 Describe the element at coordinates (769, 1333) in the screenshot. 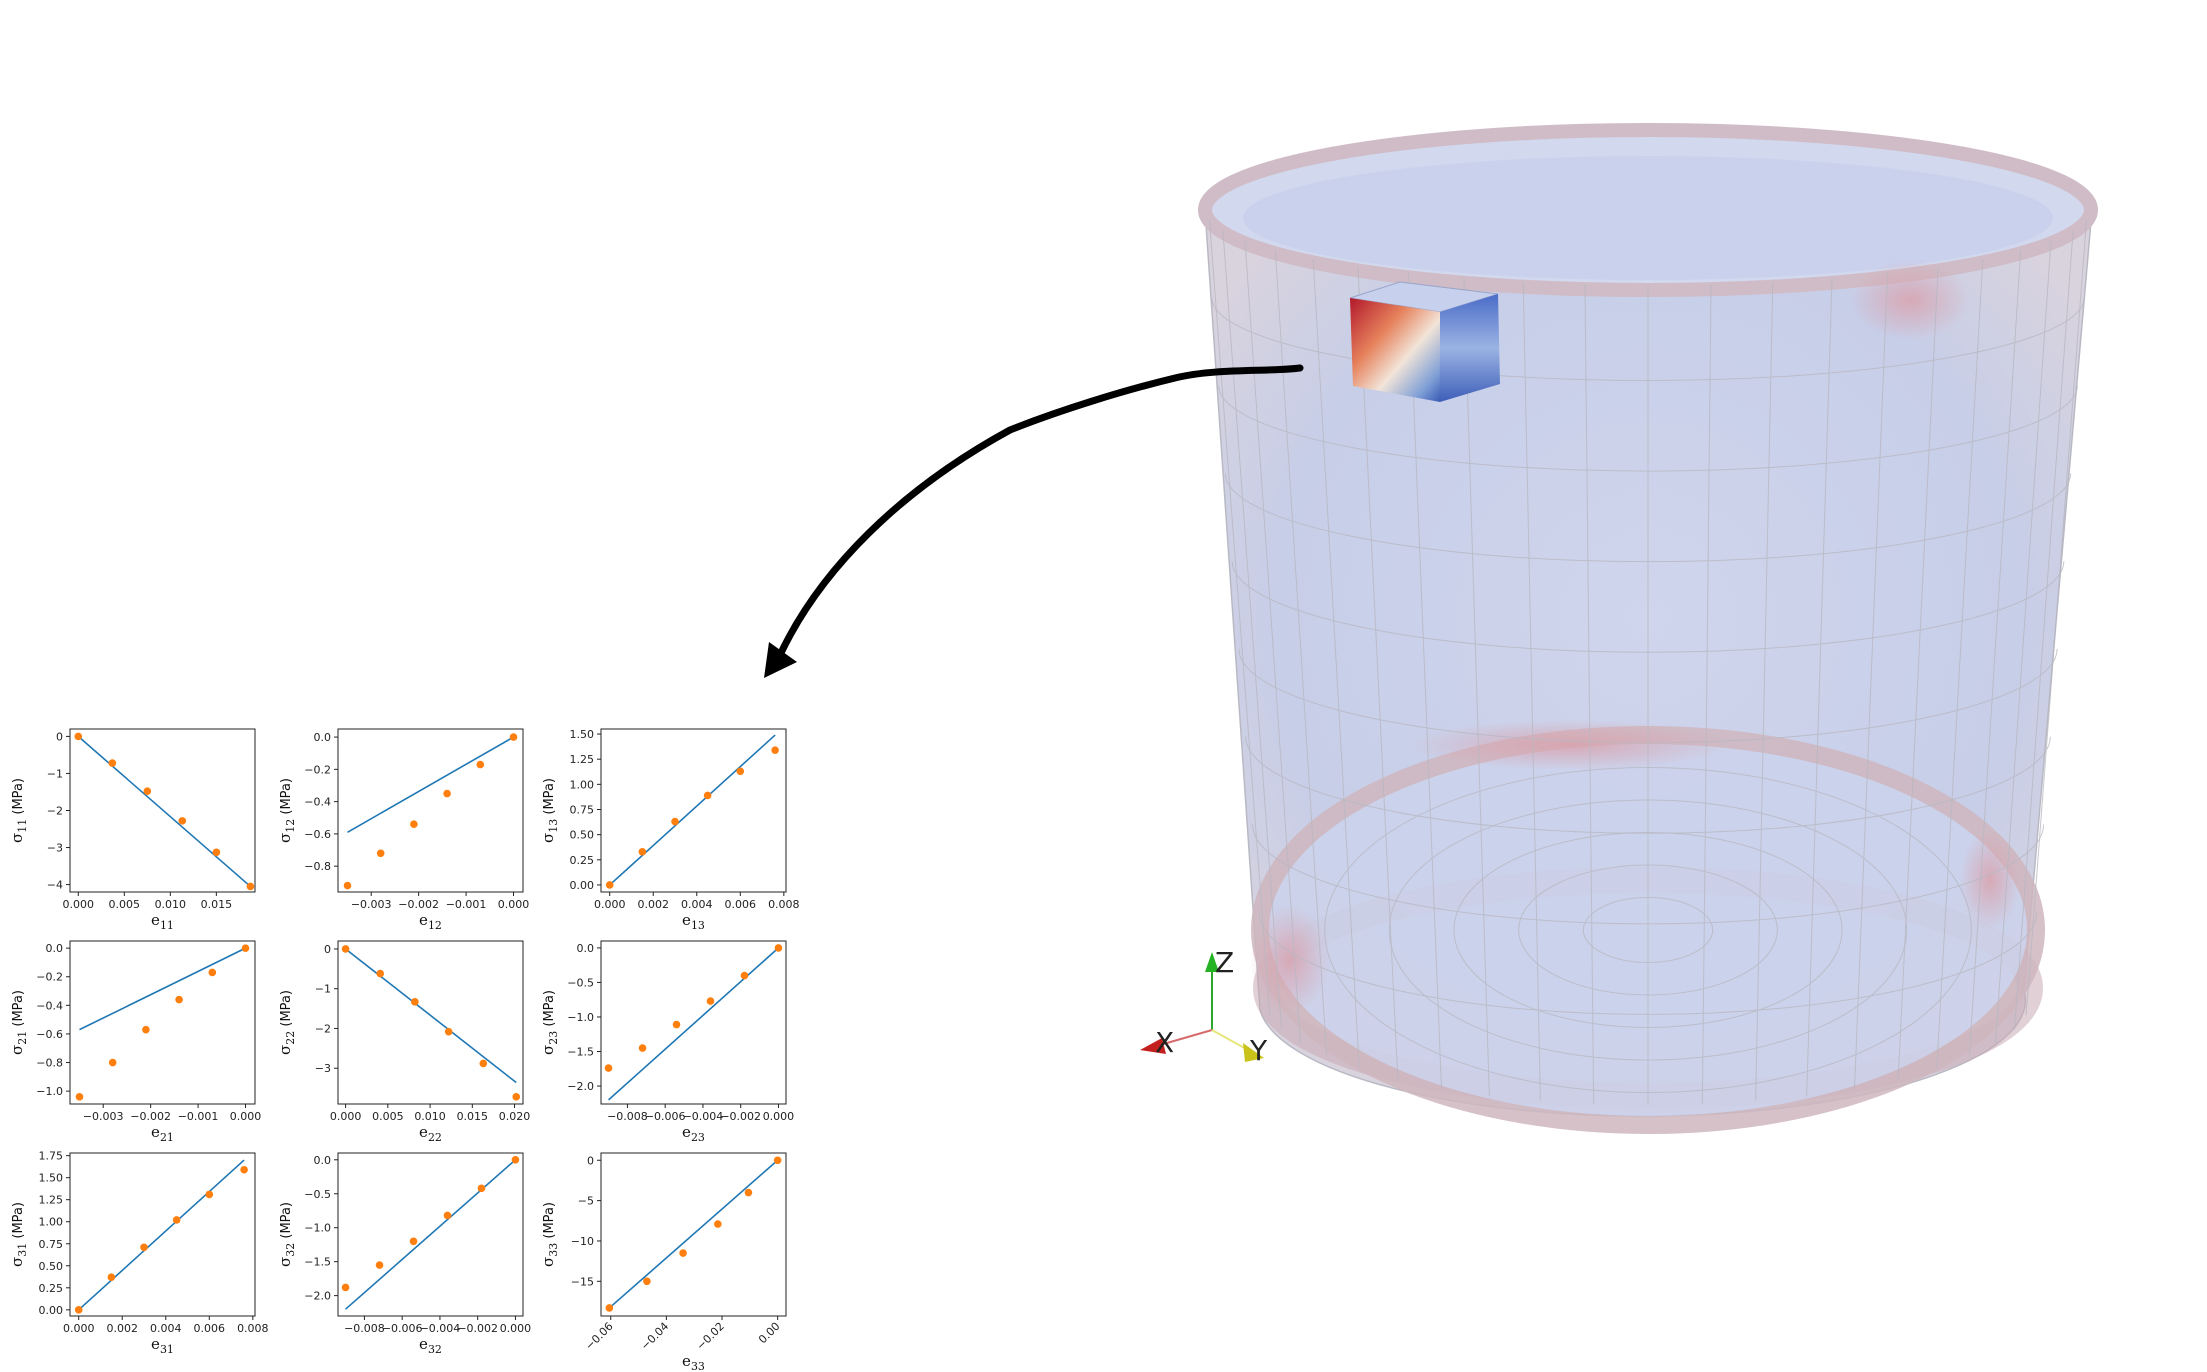

I see `x-tick-label: 0.00` at that location.